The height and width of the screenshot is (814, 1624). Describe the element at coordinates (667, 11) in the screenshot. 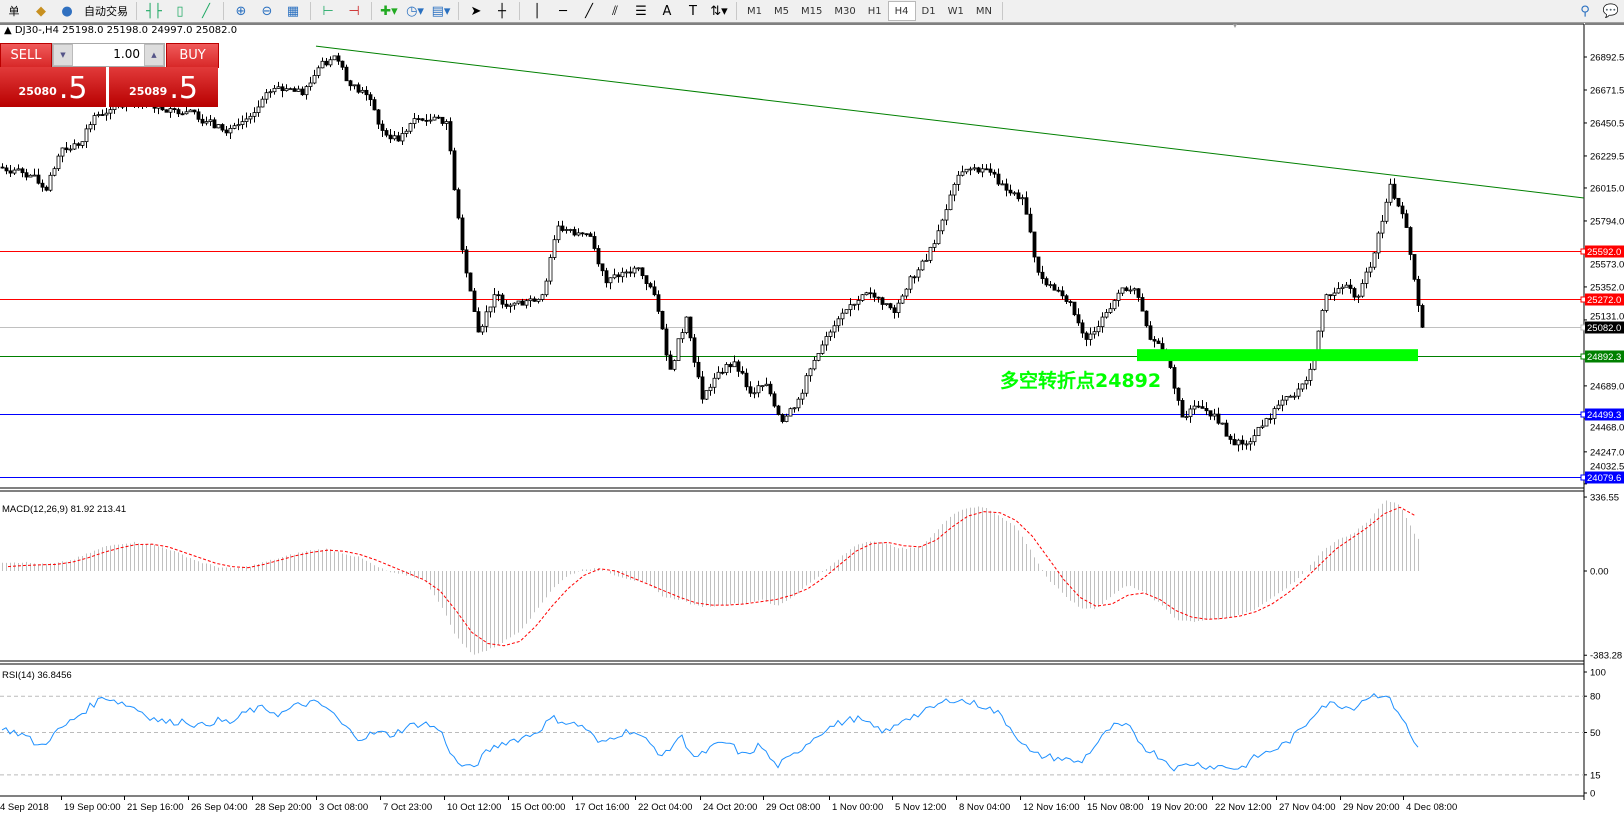

I see `text-icon: A` at that location.